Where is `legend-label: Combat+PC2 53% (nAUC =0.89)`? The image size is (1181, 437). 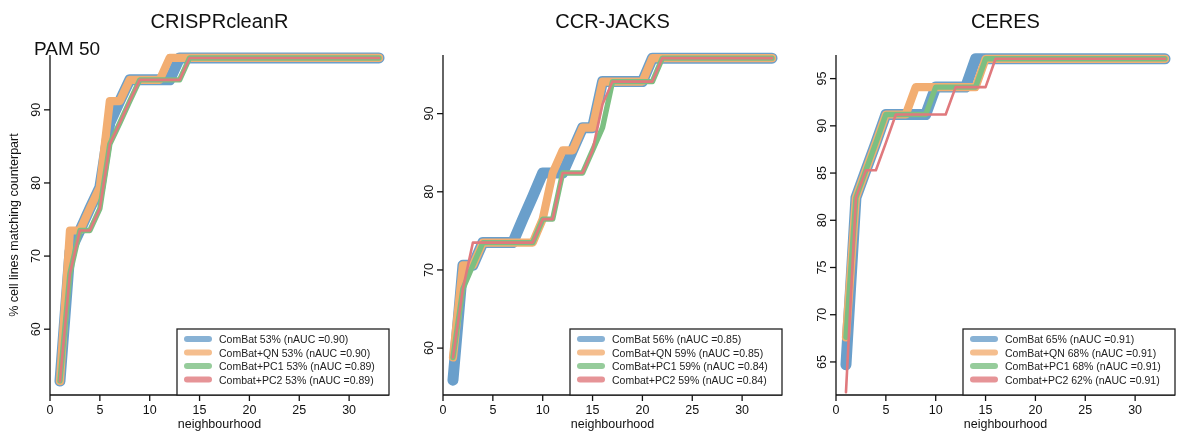
legend-label: Combat+PC2 53% (nAUC =0.89) is located at coordinates (296, 379).